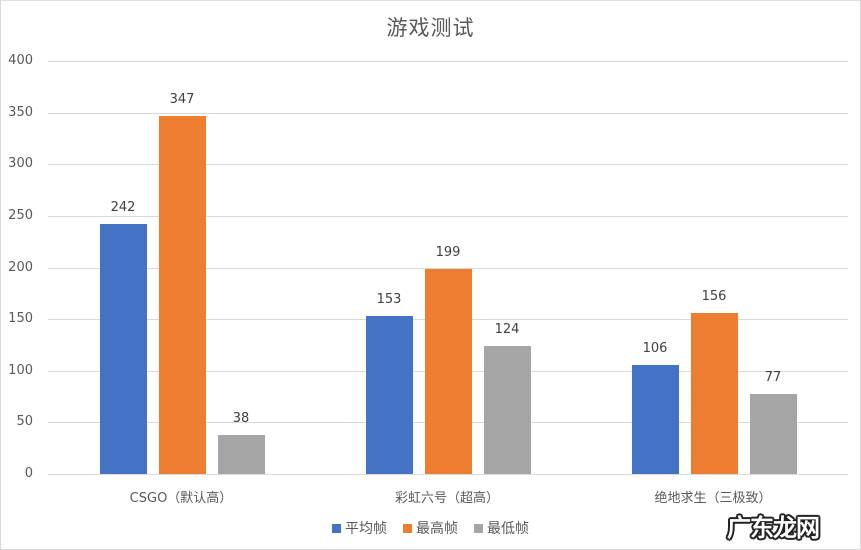 Image resolution: width=861 pixels, height=550 pixels. Describe the element at coordinates (20, 267) in the screenshot. I see `y-tick-label: 200` at that location.